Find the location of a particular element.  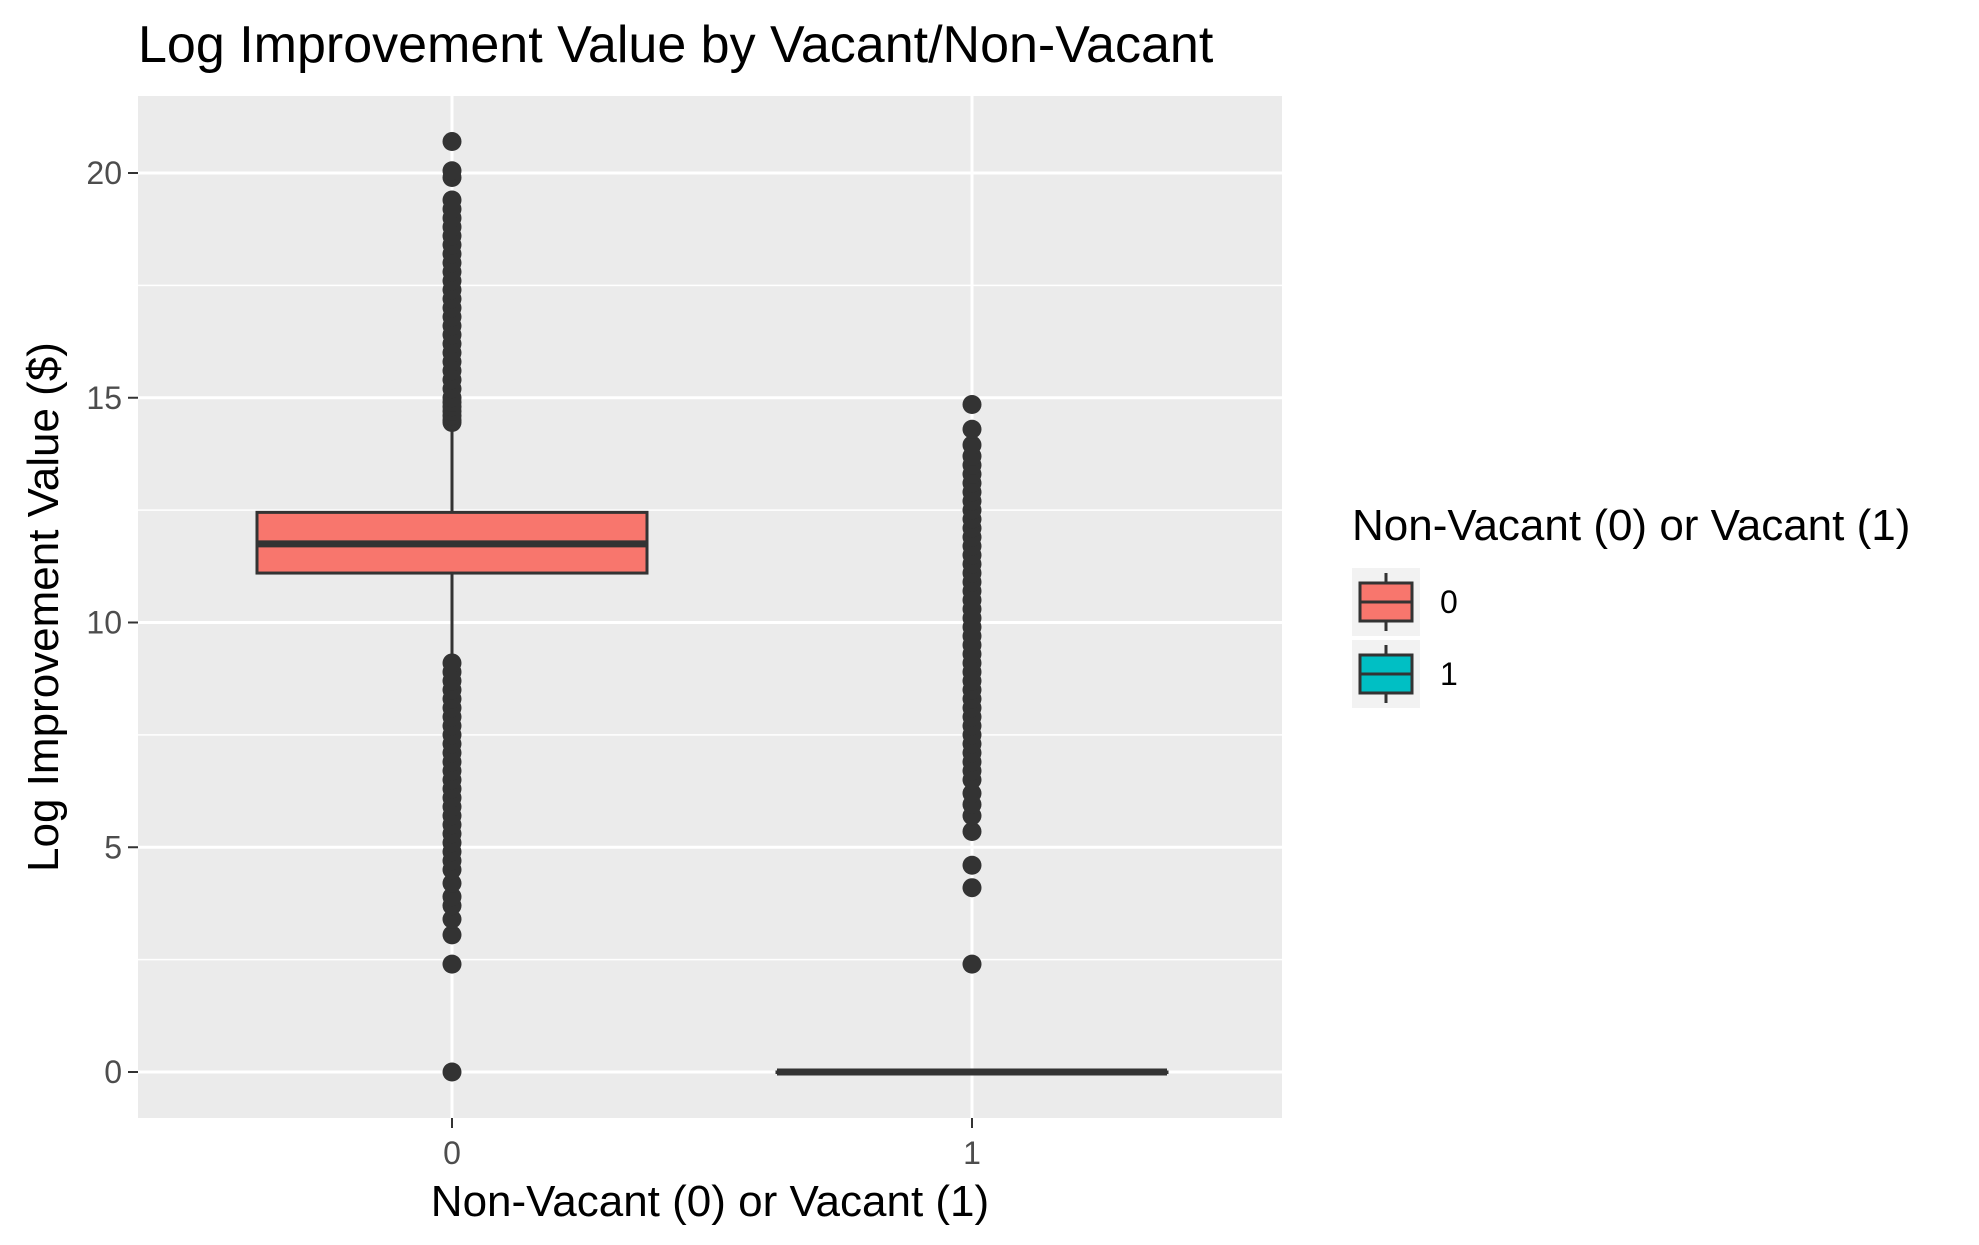

legend-label: 1 is located at coordinates (1449, 674).